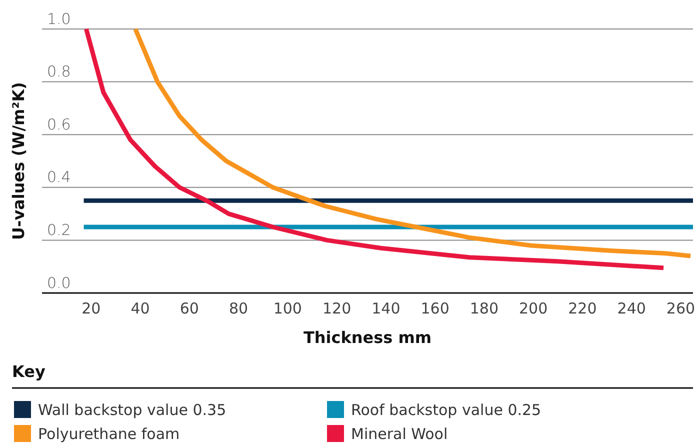 This screenshot has height=446, width=697. What do you see at coordinates (59, 124) in the screenshot?
I see `y-tick-label: 0.6` at bounding box center [59, 124].